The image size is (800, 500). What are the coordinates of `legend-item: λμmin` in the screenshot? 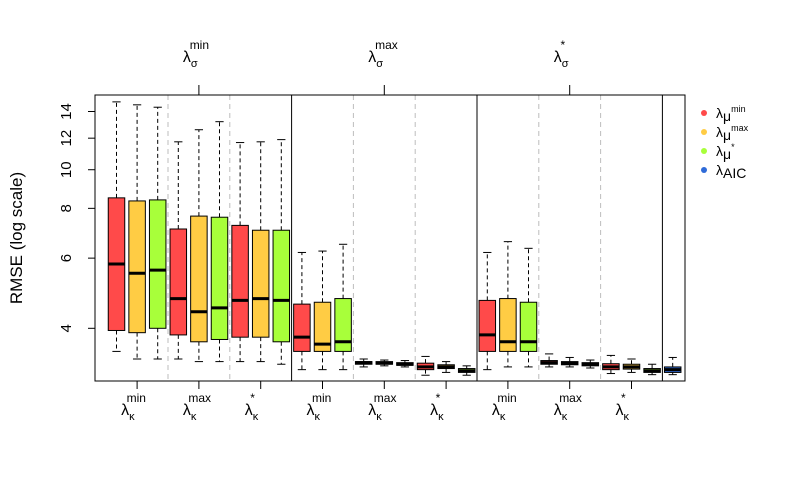 It's located at (723, 114).